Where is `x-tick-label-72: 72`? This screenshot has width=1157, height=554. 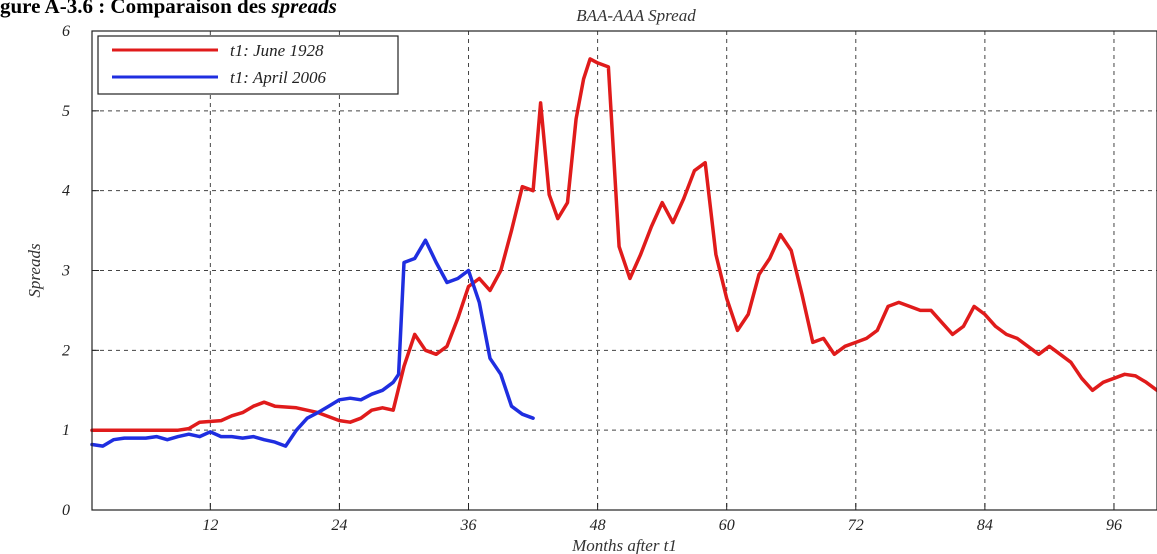 x-tick-label-72: 72 is located at coordinates (856, 525).